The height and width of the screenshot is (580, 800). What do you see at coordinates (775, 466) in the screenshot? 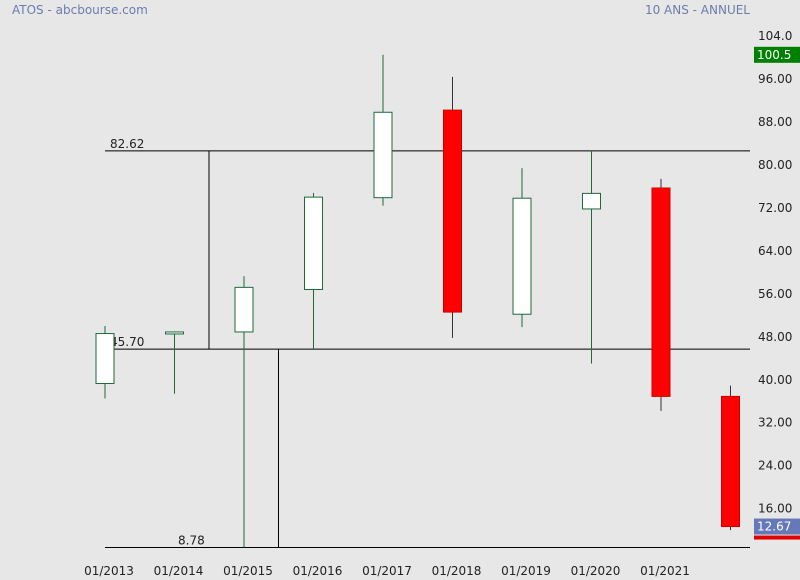
I see `y-tick-10: 24.00` at bounding box center [775, 466].